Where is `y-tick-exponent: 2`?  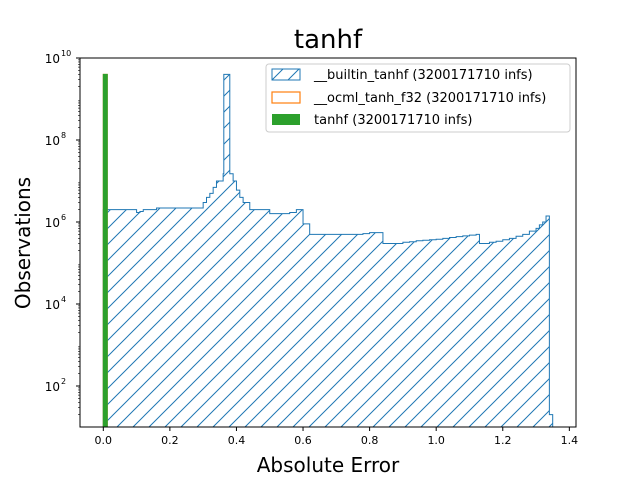 y-tick-exponent: 2 is located at coordinates (63, 381).